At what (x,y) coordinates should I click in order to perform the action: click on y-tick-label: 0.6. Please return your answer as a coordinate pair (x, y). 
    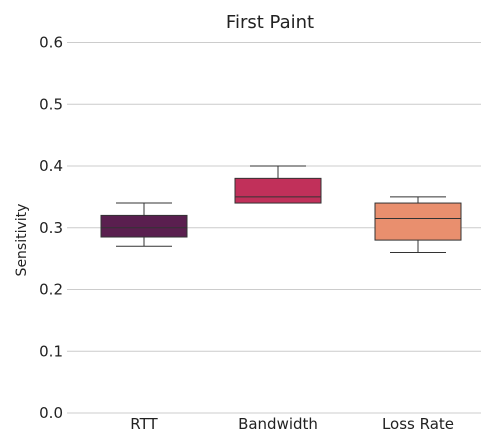
    Looking at the image, I should click on (51, 43).